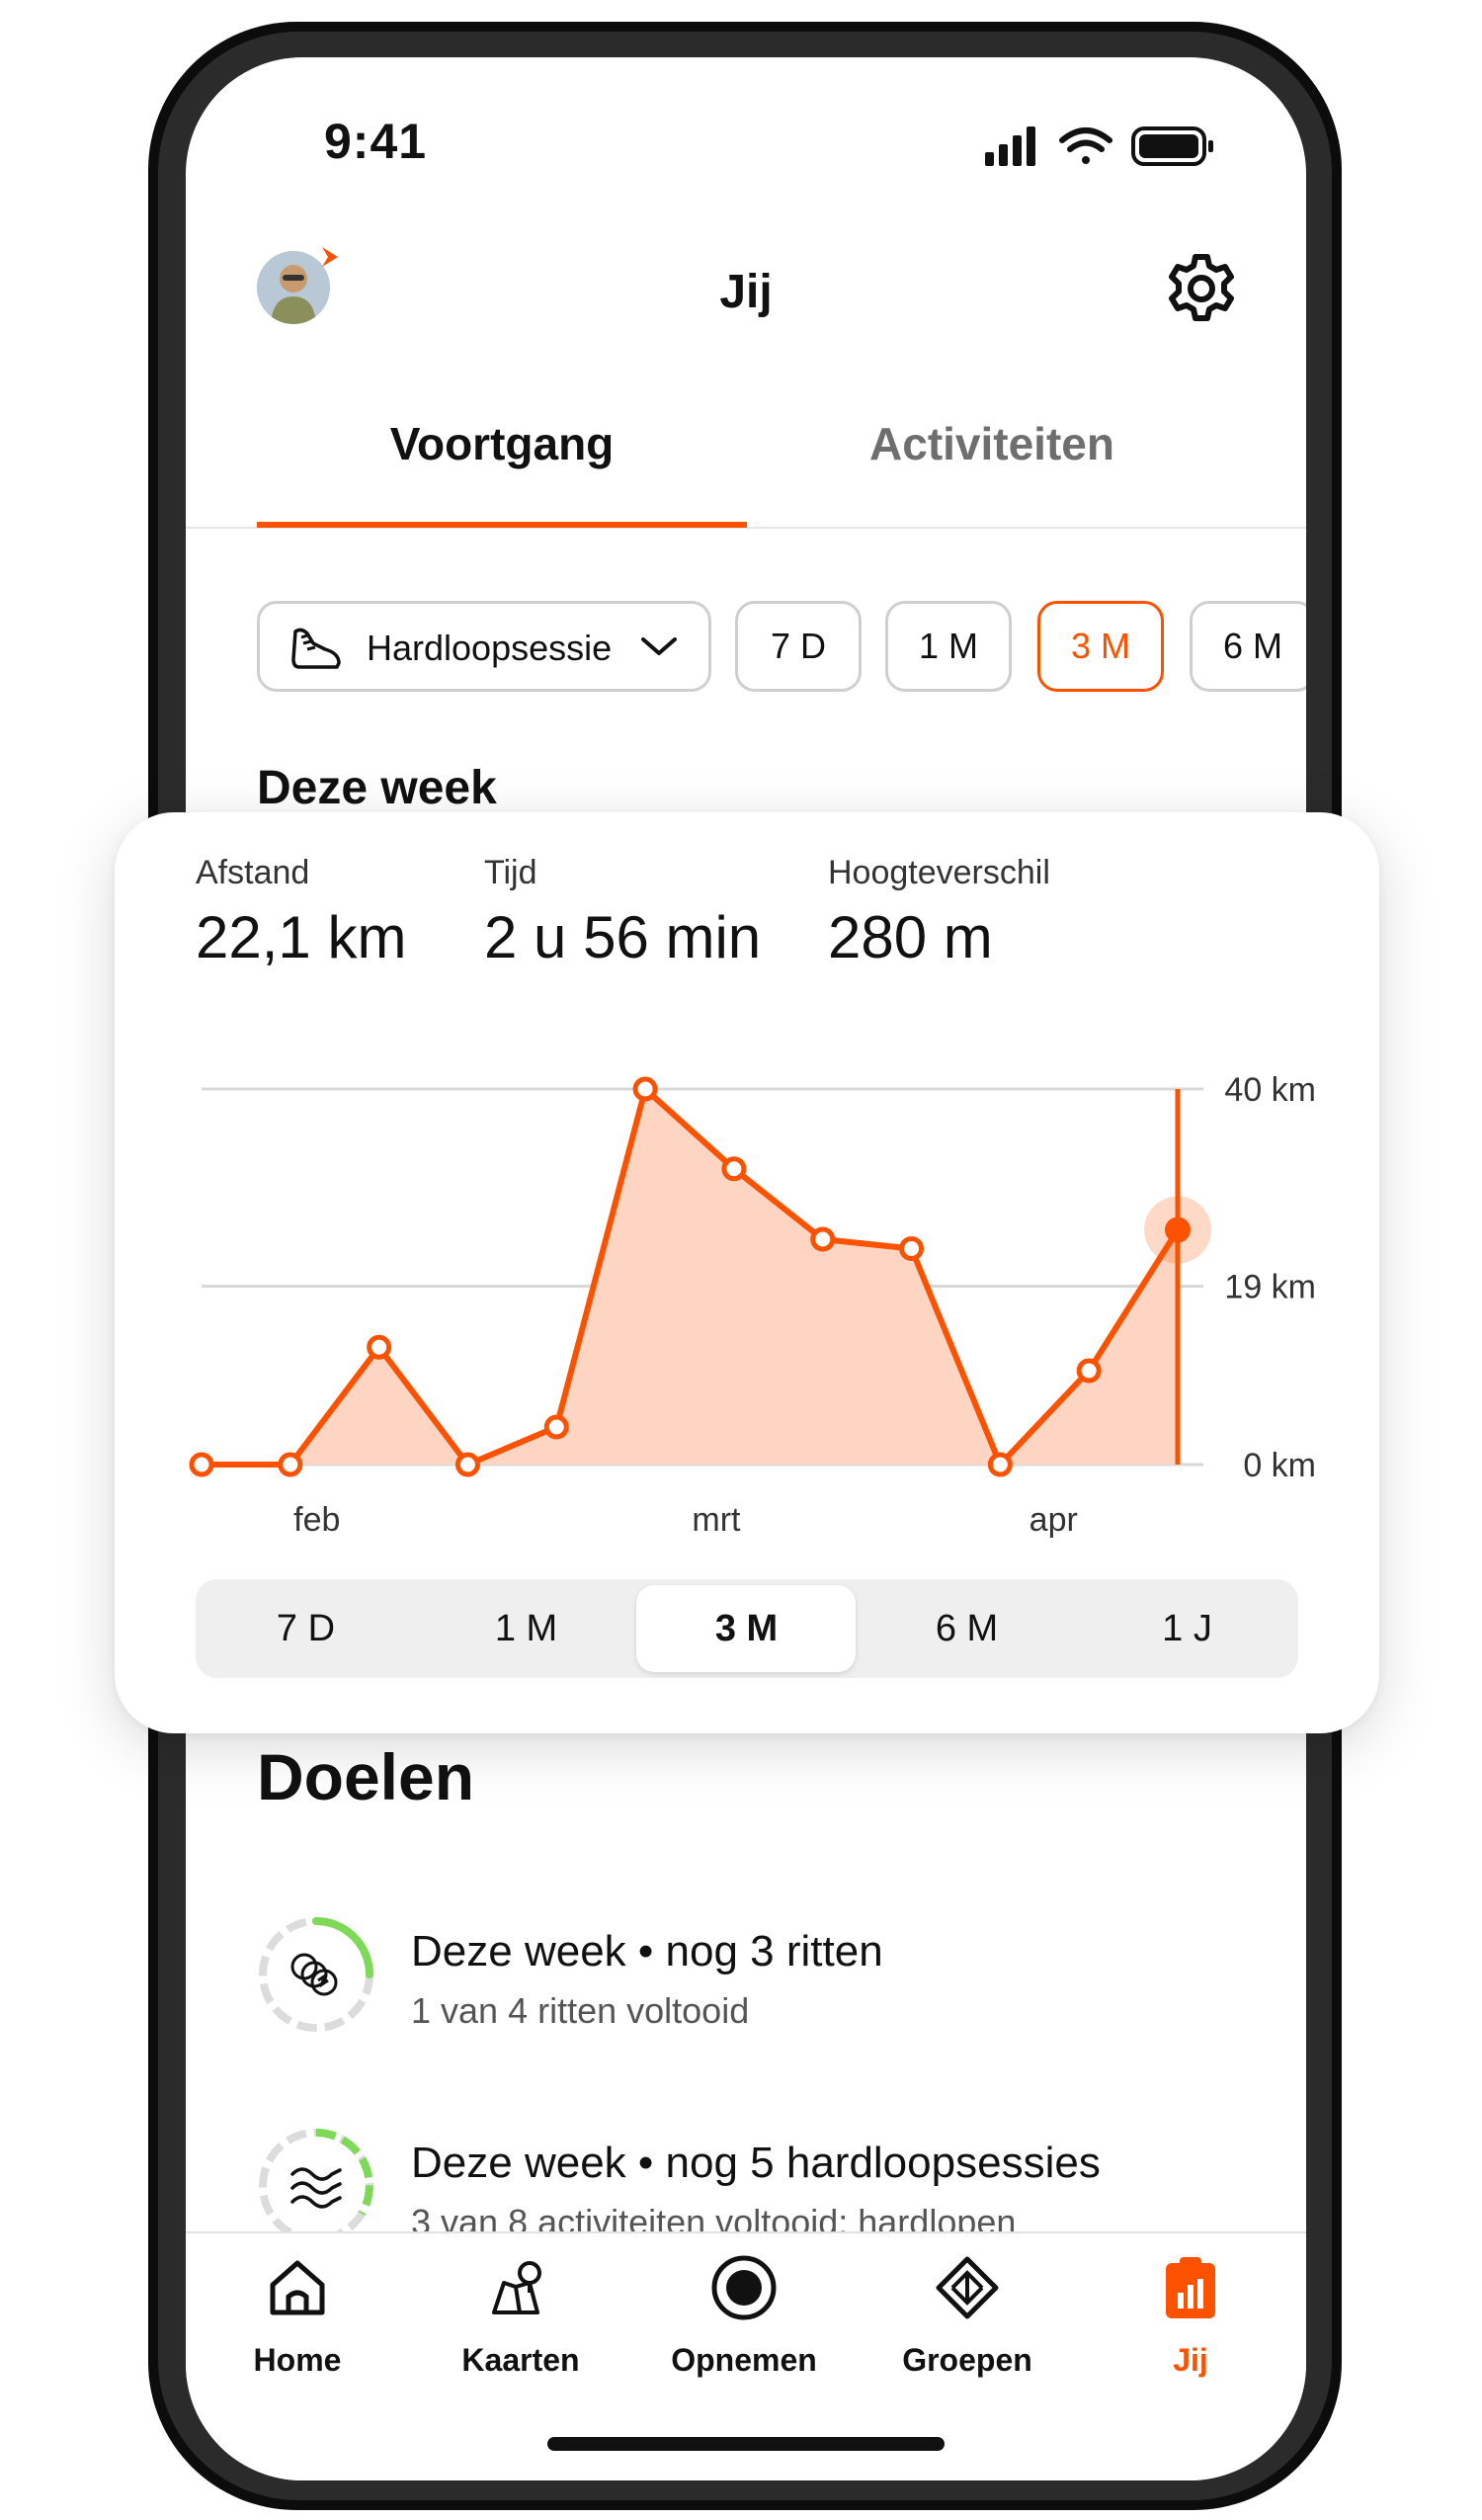 This screenshot has width=1482, height=2520. I want to click on series-line, so click(691, 1277).